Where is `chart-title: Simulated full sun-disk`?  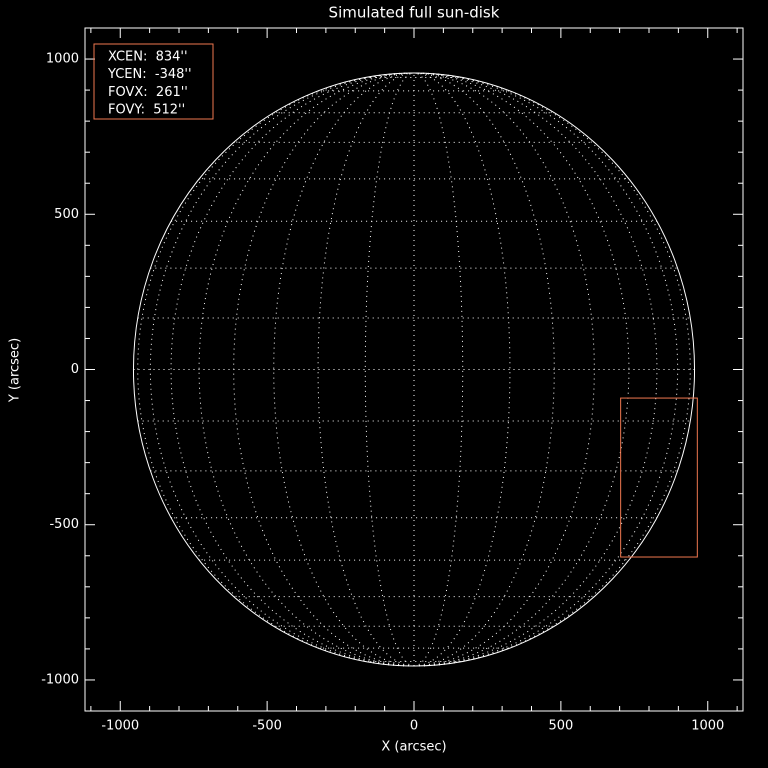 chart-title: Simulated full sun-disk is located at coordinates (414, 13).